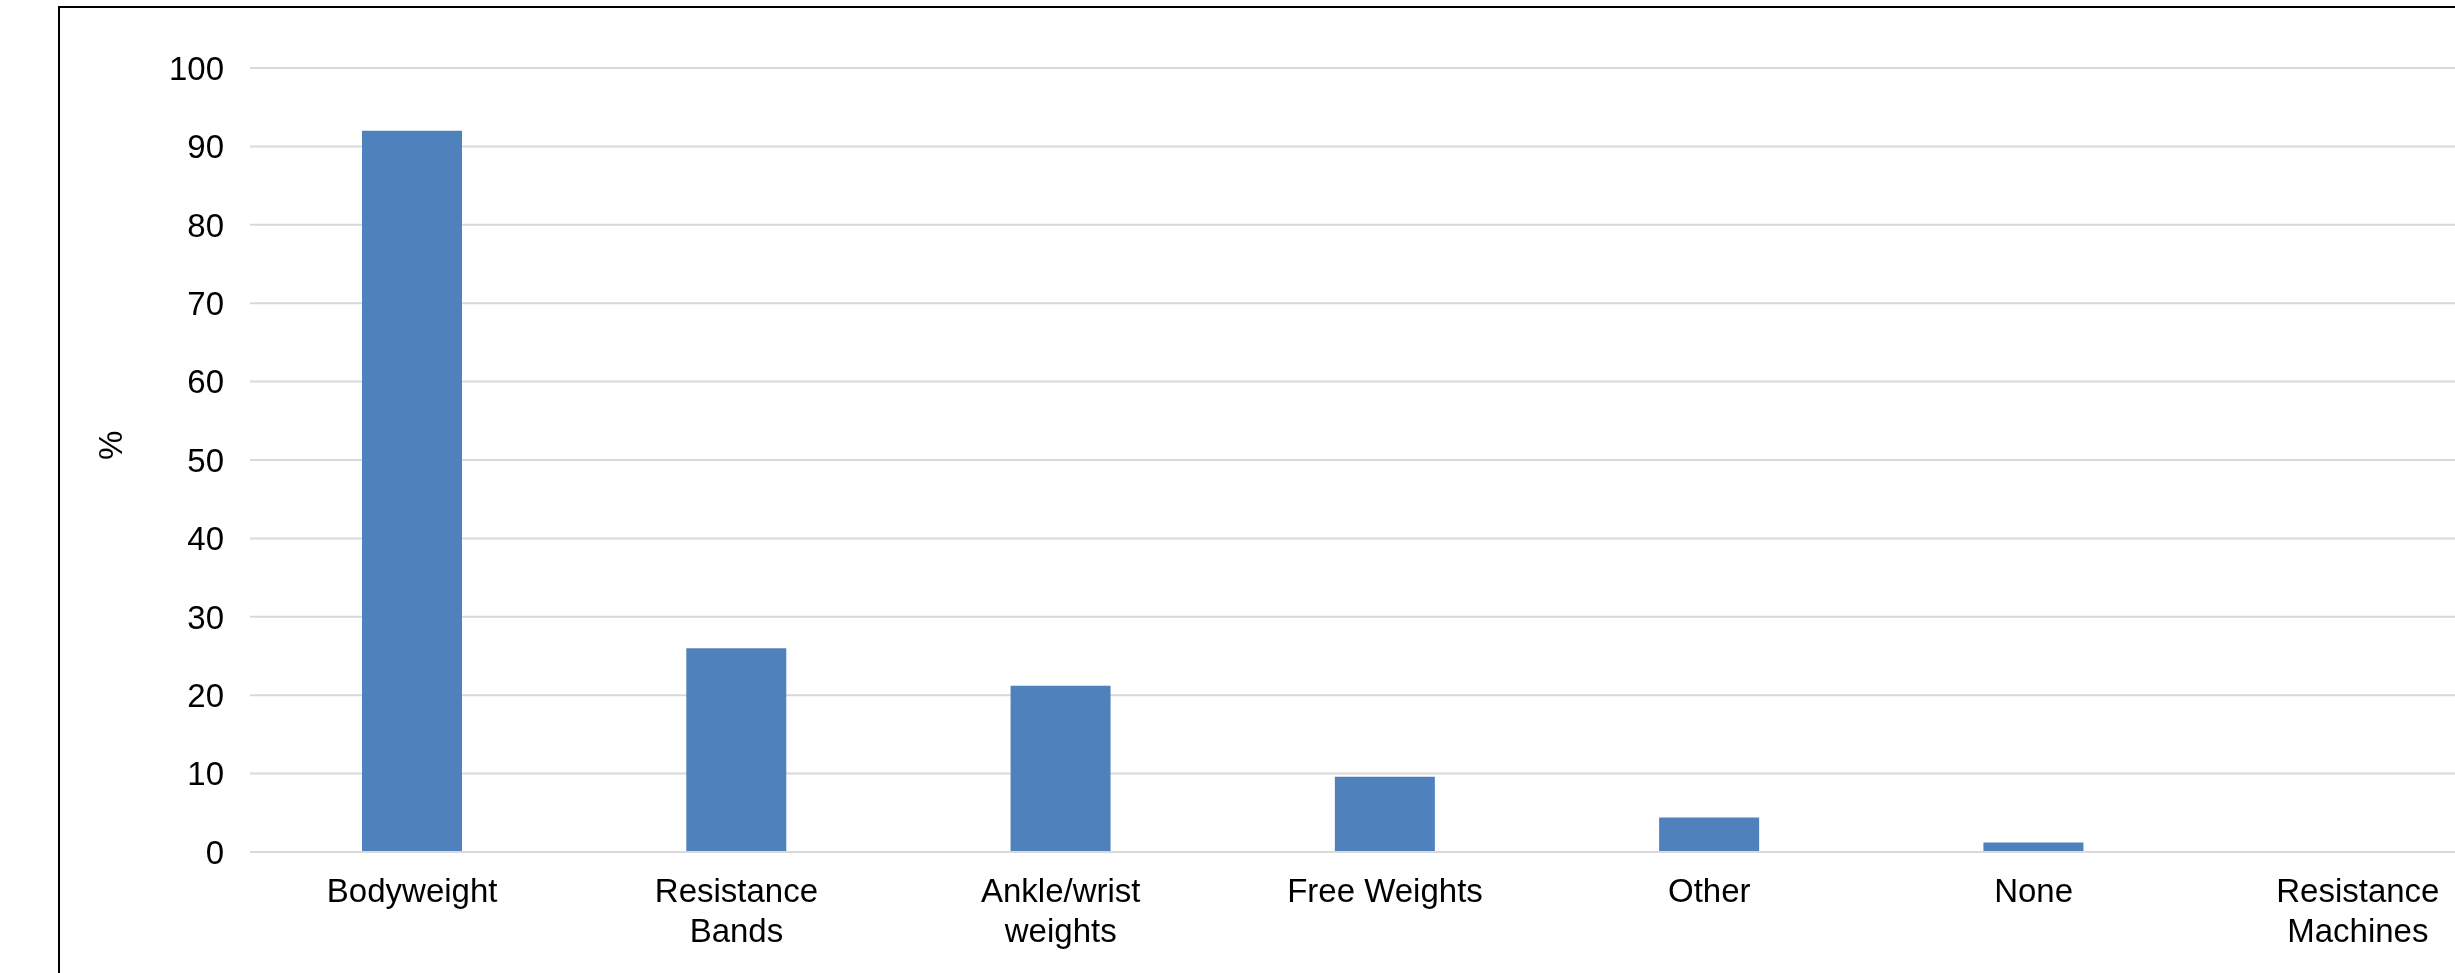 The height and width of the screenshot is (973, 2455). I want to click on y-tick-label: 70, so click(205, 303).